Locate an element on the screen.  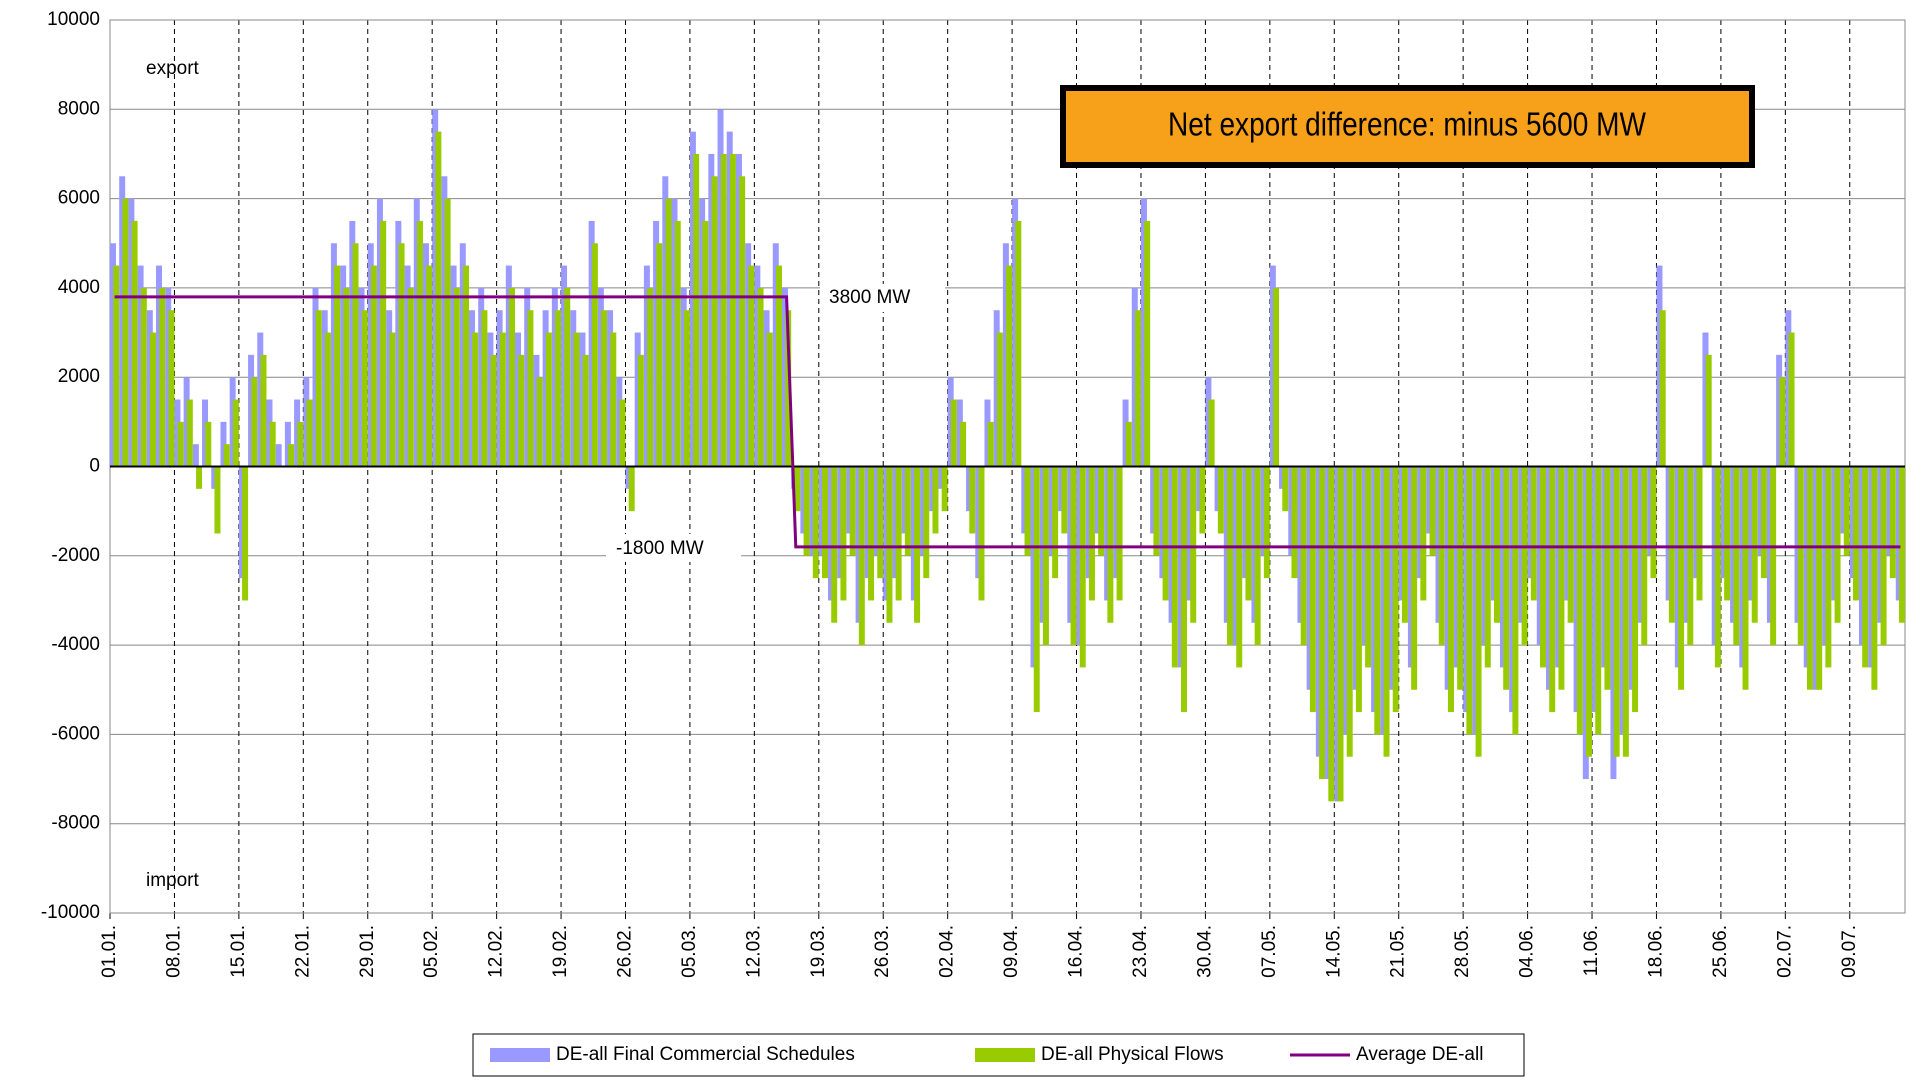
y-tick-label: -8000 is located at coordinates (75, 823).